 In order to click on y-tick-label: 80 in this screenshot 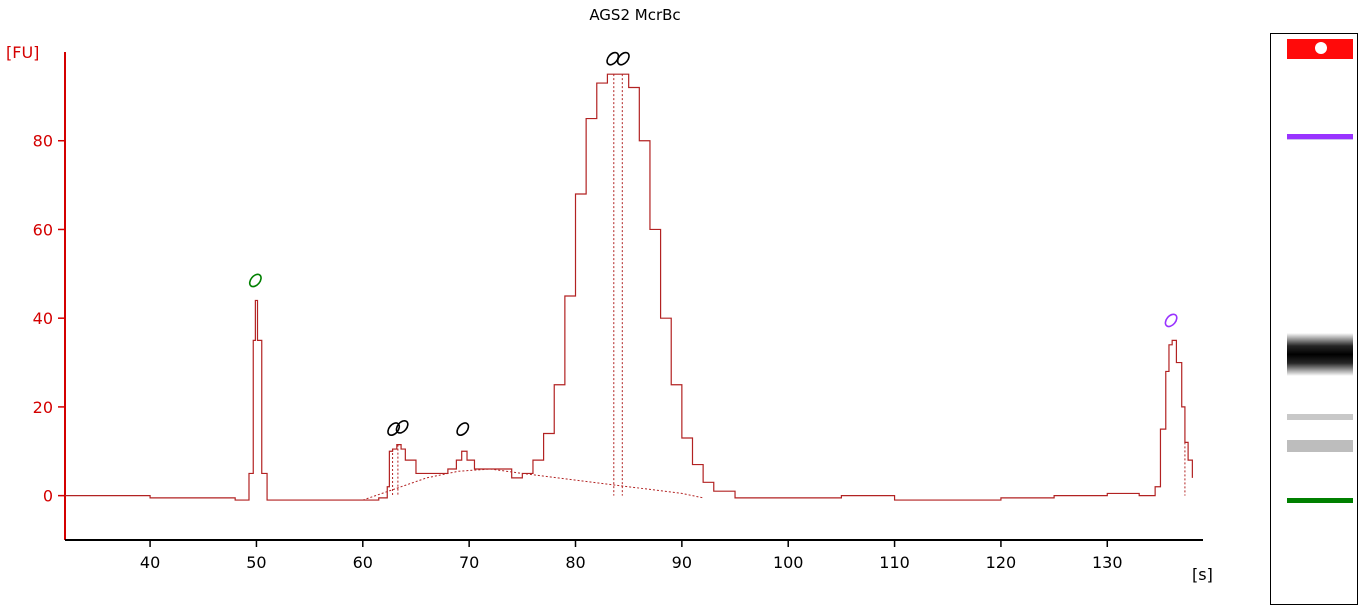, I will do `click(43, 141)`.